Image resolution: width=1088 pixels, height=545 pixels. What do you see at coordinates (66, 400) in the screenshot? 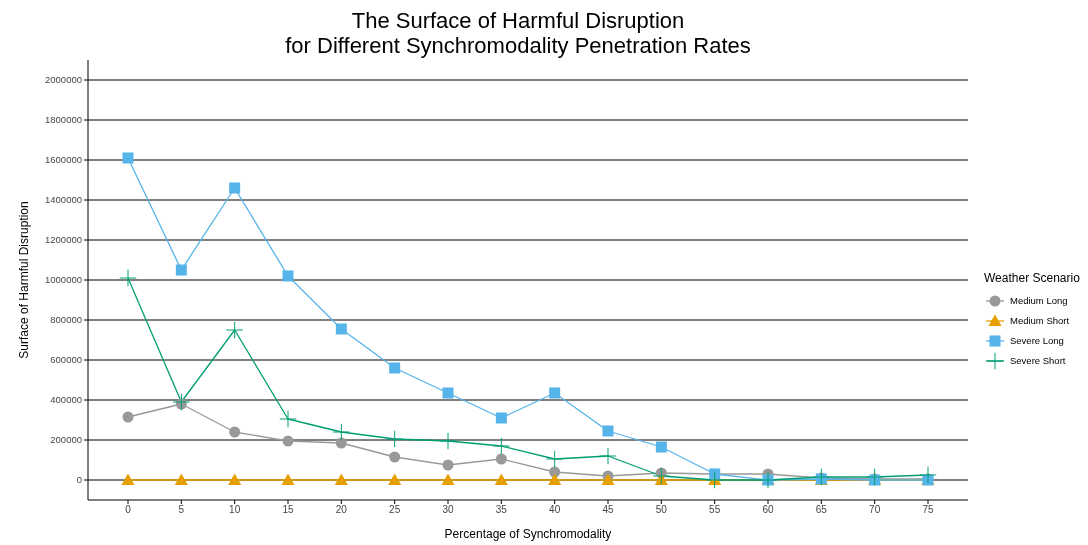
I see `y-tick-label: 400000` at bounding box center [66, 400].